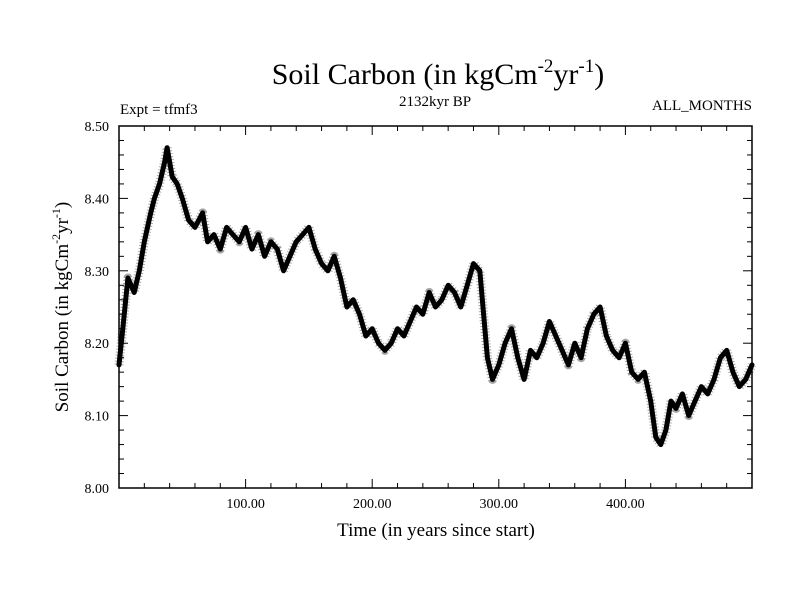  I want to click on y-tick-label: 8.40, so click(97, 199).